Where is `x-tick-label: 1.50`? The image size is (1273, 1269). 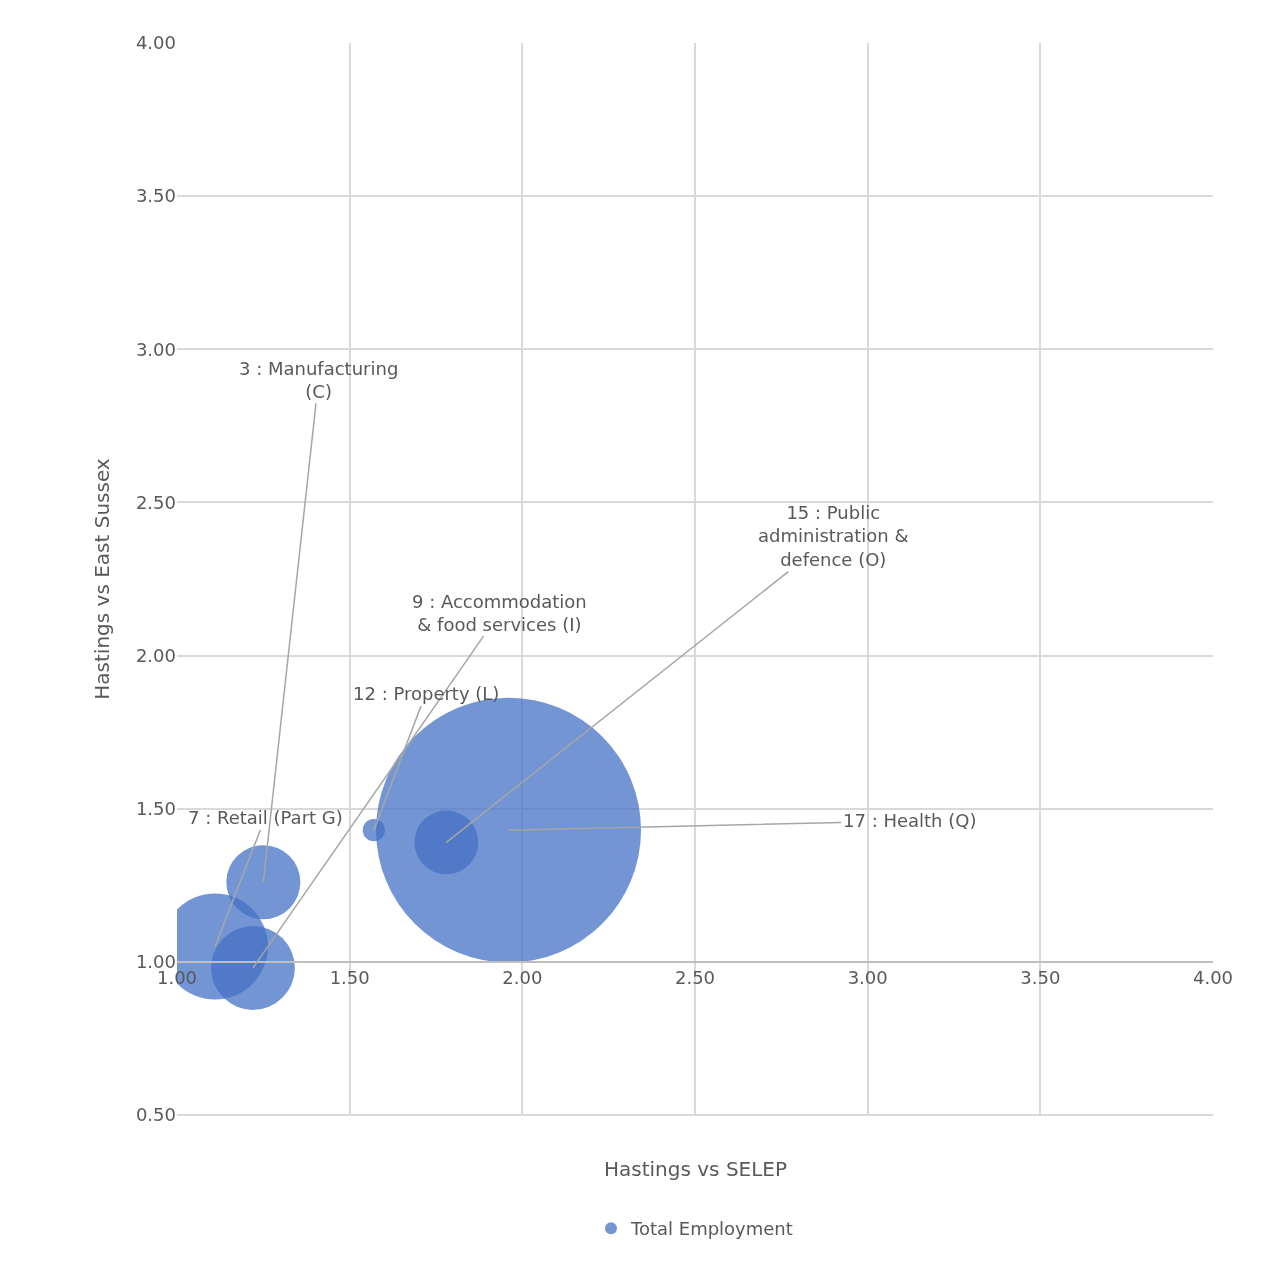 x-tick-label: 1.50 is located at coordinates (349, 978).